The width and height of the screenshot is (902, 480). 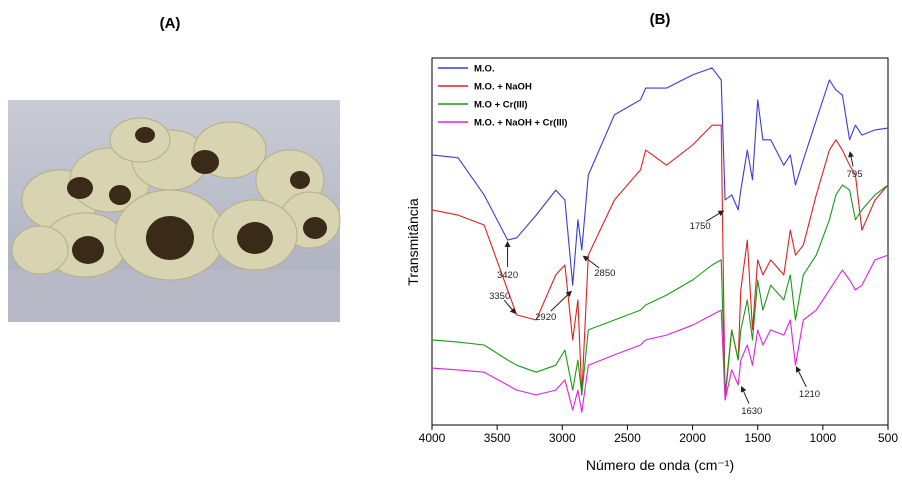 What do you see at coordinates (660, 19) in the screenshot?
I see `panel-label: (B)` at bounding box center [660, 19].